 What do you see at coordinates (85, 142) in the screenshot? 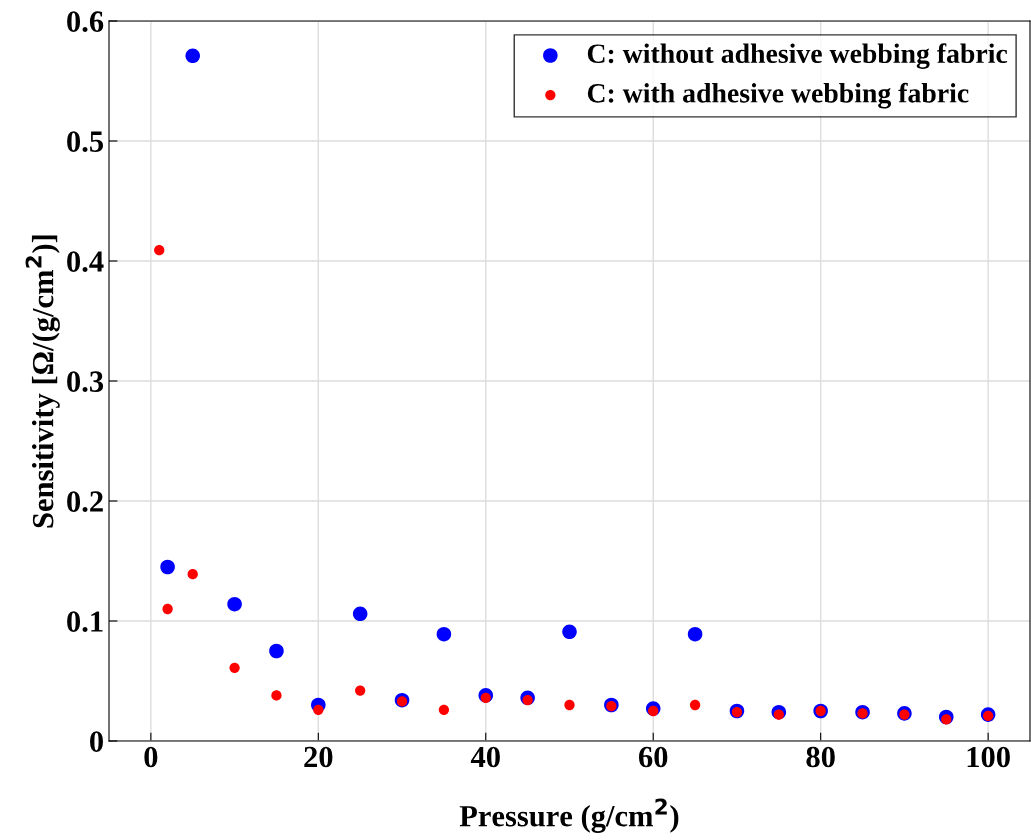
I see `y-tick-label: 0.5` at bounding box center [85, 142].